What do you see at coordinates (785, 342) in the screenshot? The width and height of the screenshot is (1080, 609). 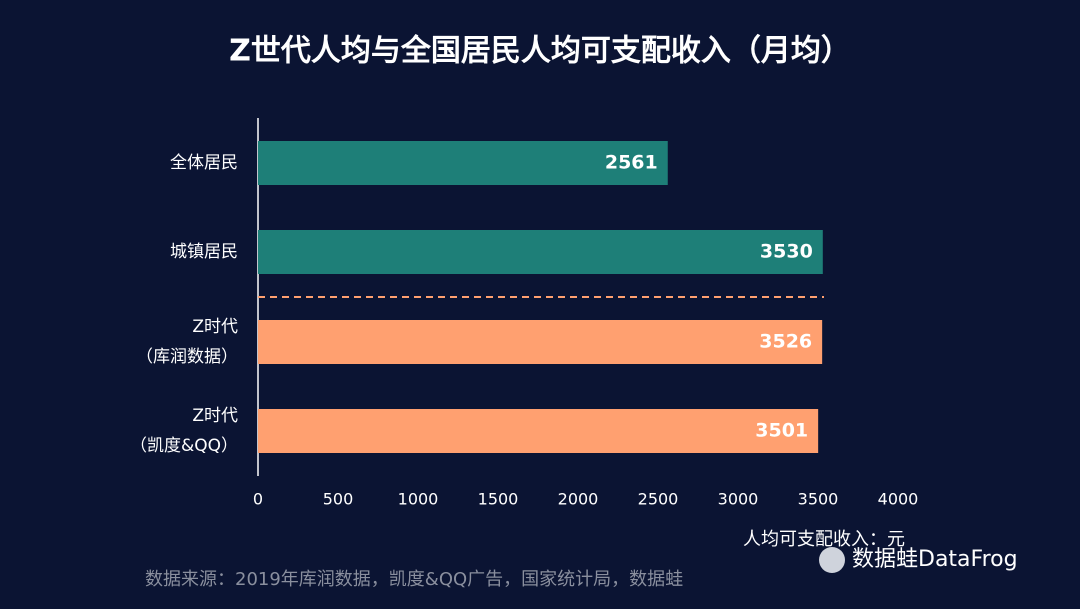 I see `value-label: 3526` at bounding box center [785, 342].